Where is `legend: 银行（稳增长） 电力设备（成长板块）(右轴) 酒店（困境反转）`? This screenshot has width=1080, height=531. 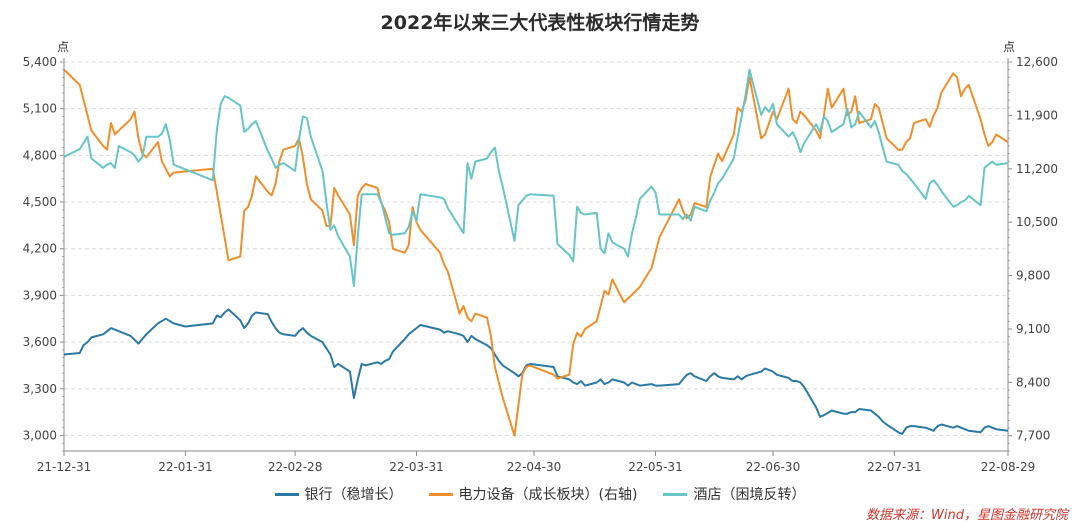
legend: 银行（稳增长） 电力设备（成长板块）(右轴) 酒店（困境反转） is located at coordinates (540, 494).